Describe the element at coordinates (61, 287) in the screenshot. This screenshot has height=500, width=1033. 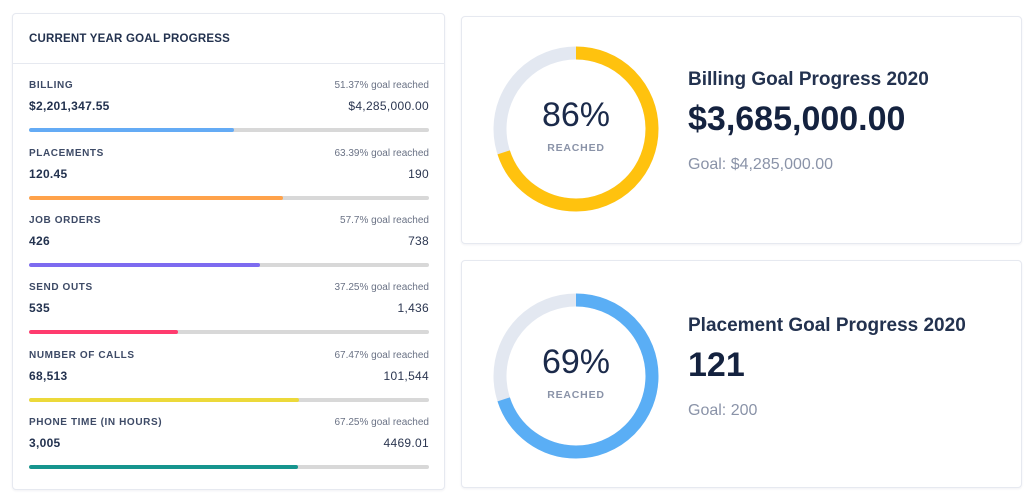
I see `metric-label: SEND OUTS` at that location.